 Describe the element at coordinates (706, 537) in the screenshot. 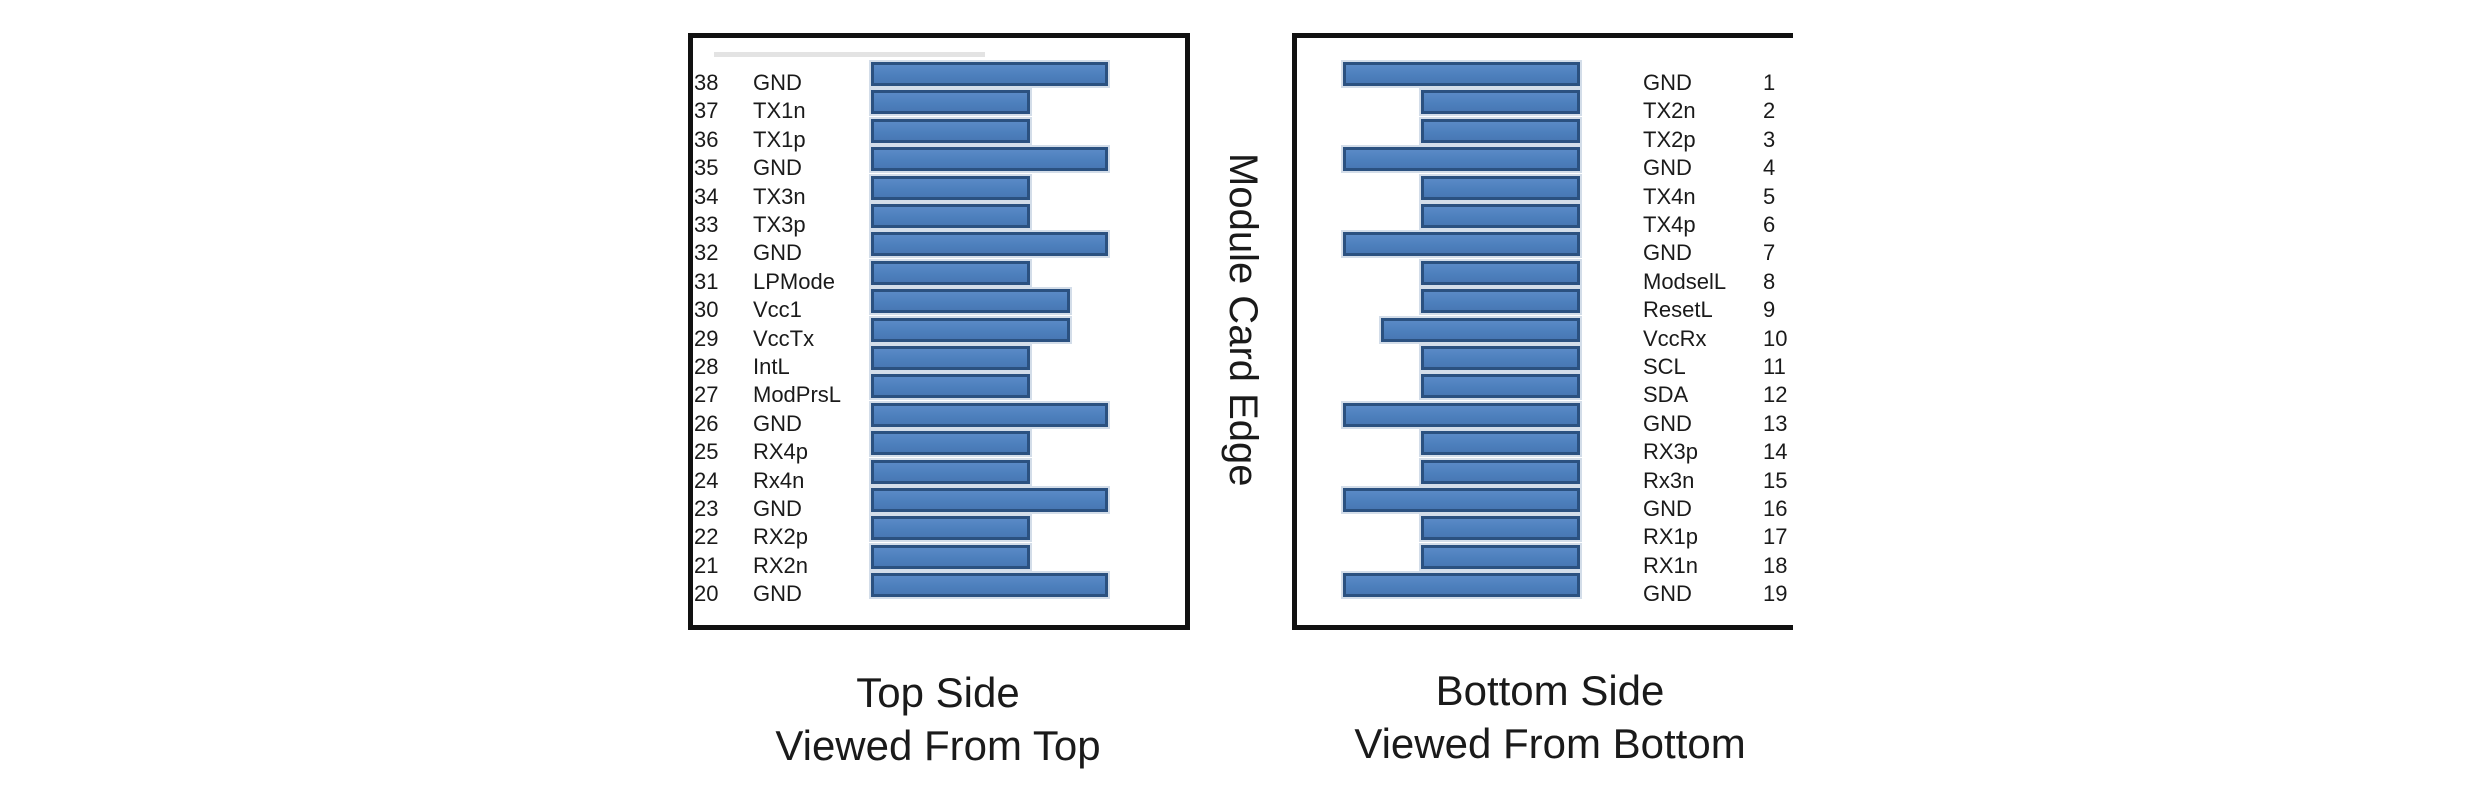

I see `pin-number: 22` at that location.